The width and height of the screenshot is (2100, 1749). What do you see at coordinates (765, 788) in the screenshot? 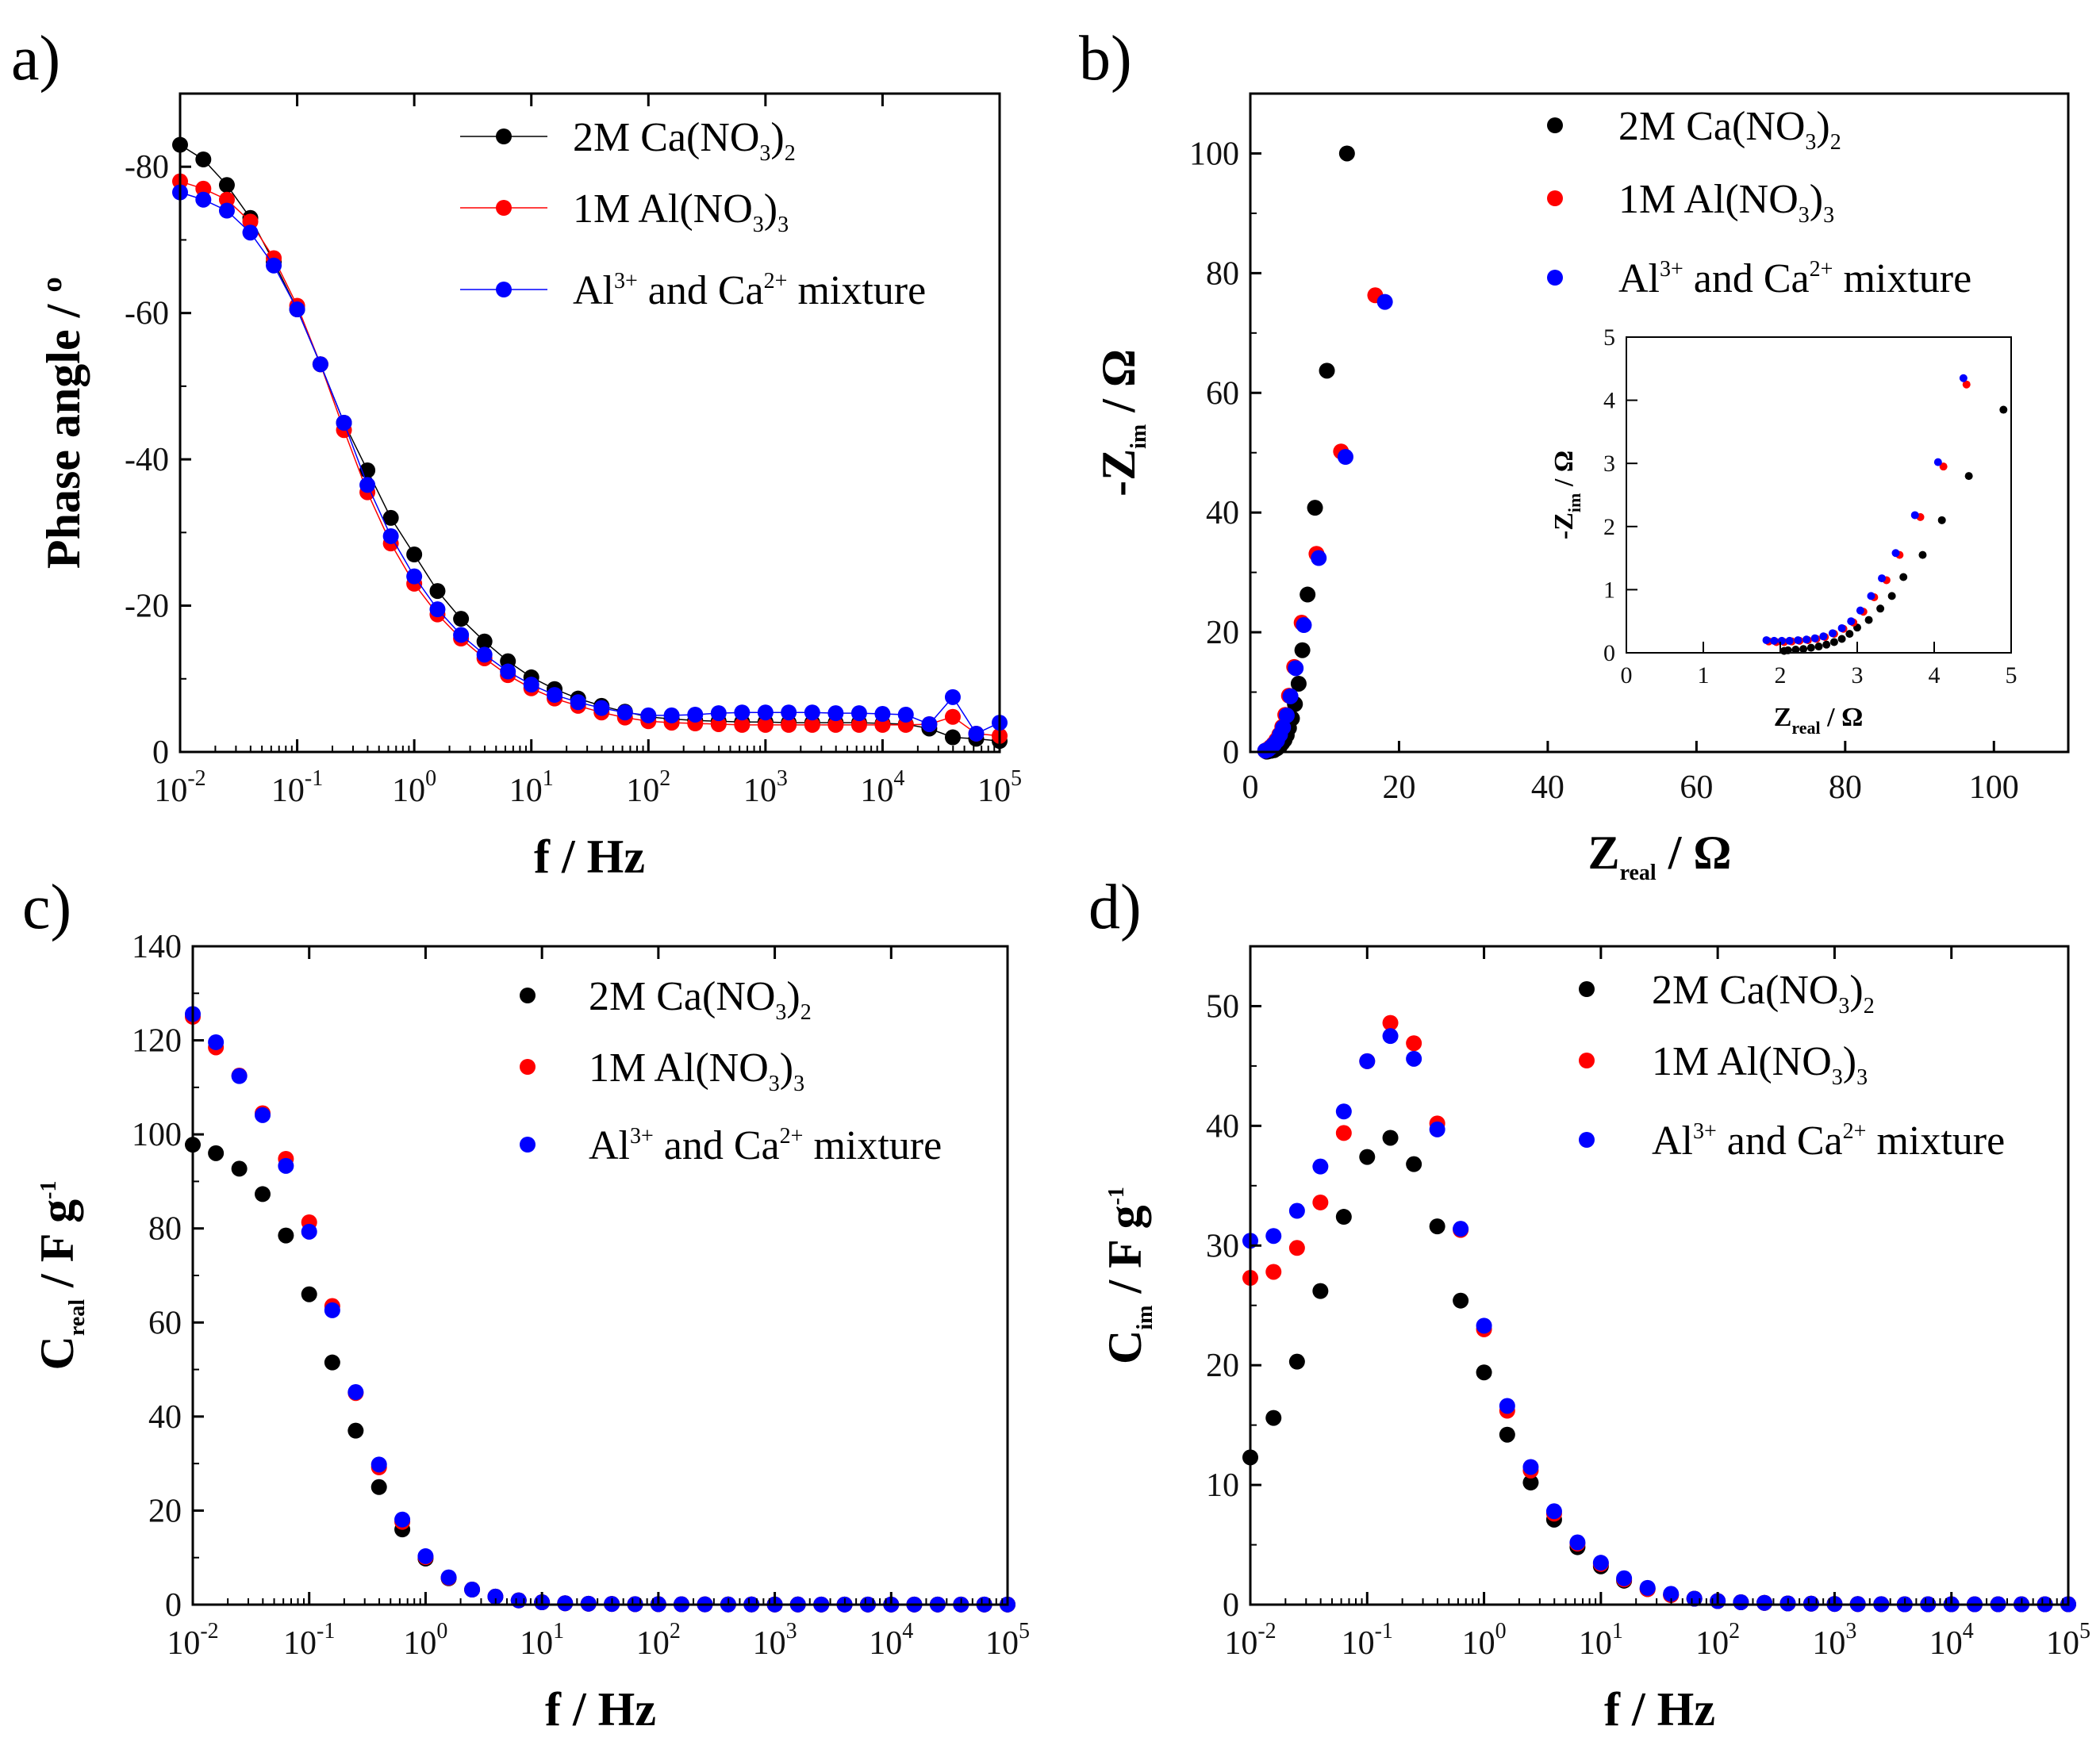
I see `panel-a-xtick-label: 10³` at bounding box center [765, 788].